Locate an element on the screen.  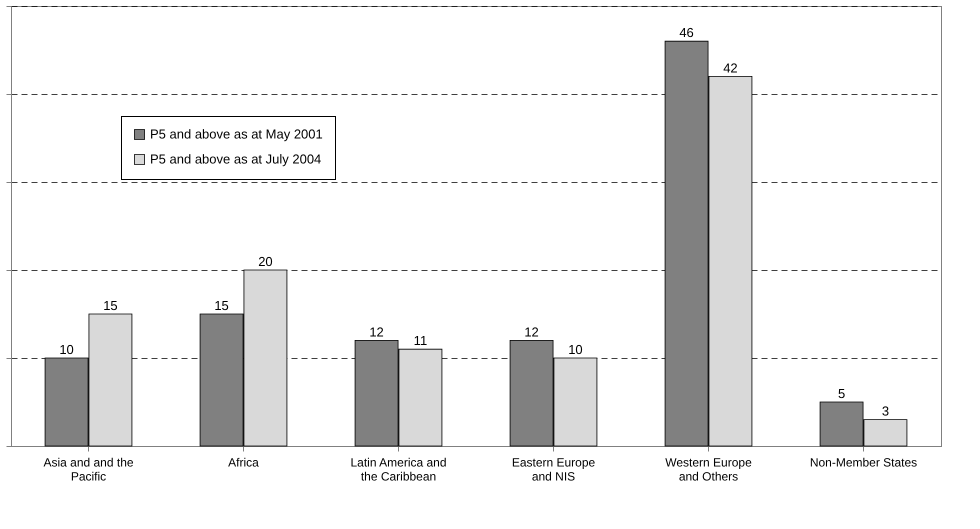
x-tick-label: Africa is located at coordinates (244, 463).